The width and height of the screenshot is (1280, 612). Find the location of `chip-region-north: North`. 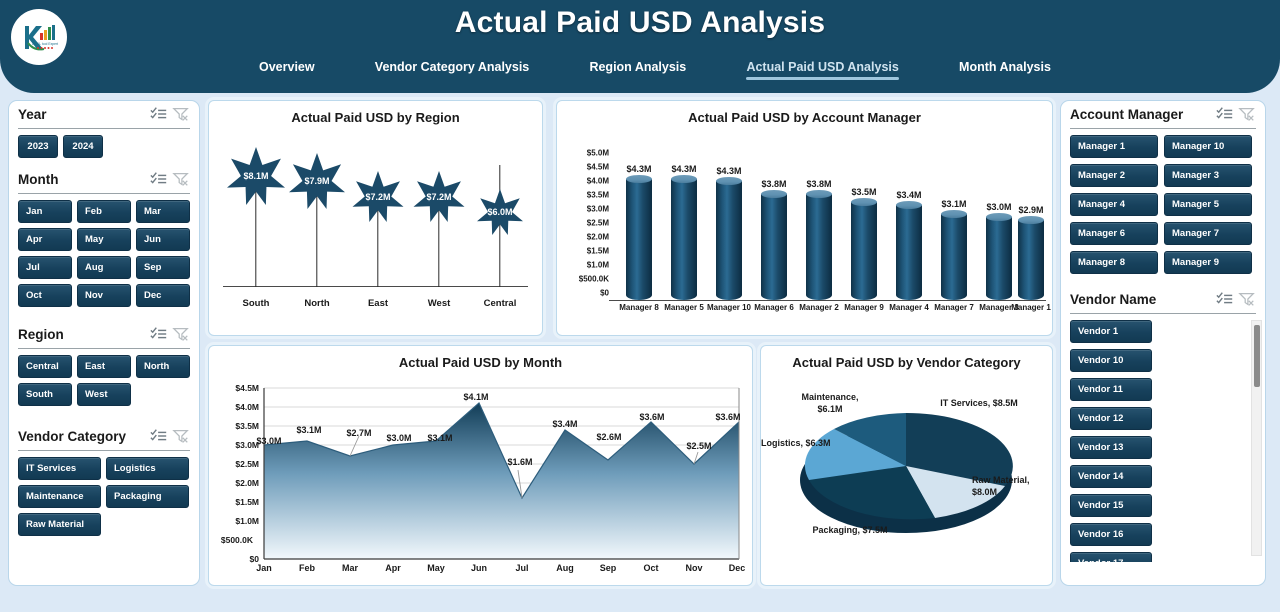

chip-region-north: North is located at coordinates (163, 366).